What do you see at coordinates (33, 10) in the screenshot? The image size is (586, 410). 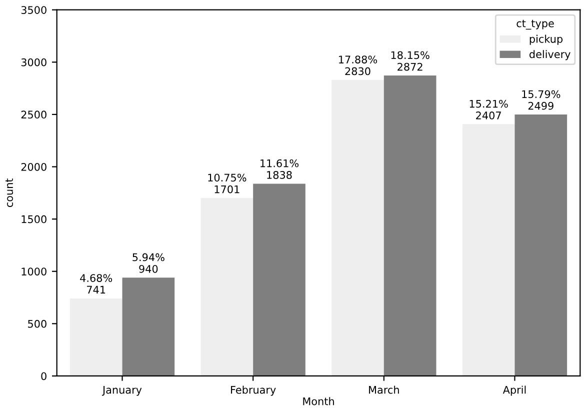 I see `y-tick-label: 3500` at bounding box center [33, 10].